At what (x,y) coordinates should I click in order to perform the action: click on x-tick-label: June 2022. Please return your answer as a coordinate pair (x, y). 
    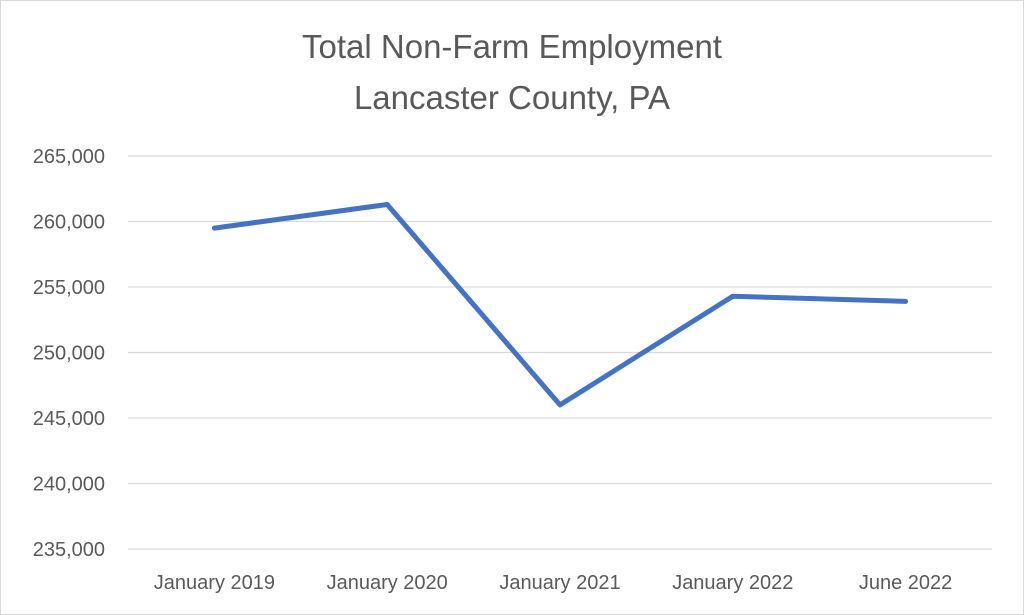
    Looking at the image, I should click on (905, 583).